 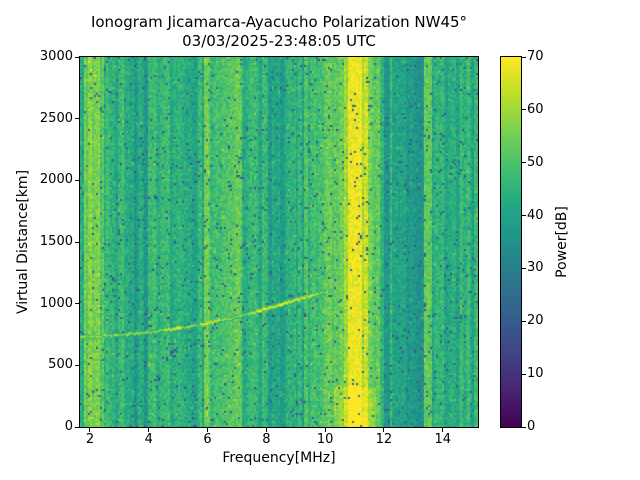 I want to click on x-tick-label: 2, so click(x=90, y=439).